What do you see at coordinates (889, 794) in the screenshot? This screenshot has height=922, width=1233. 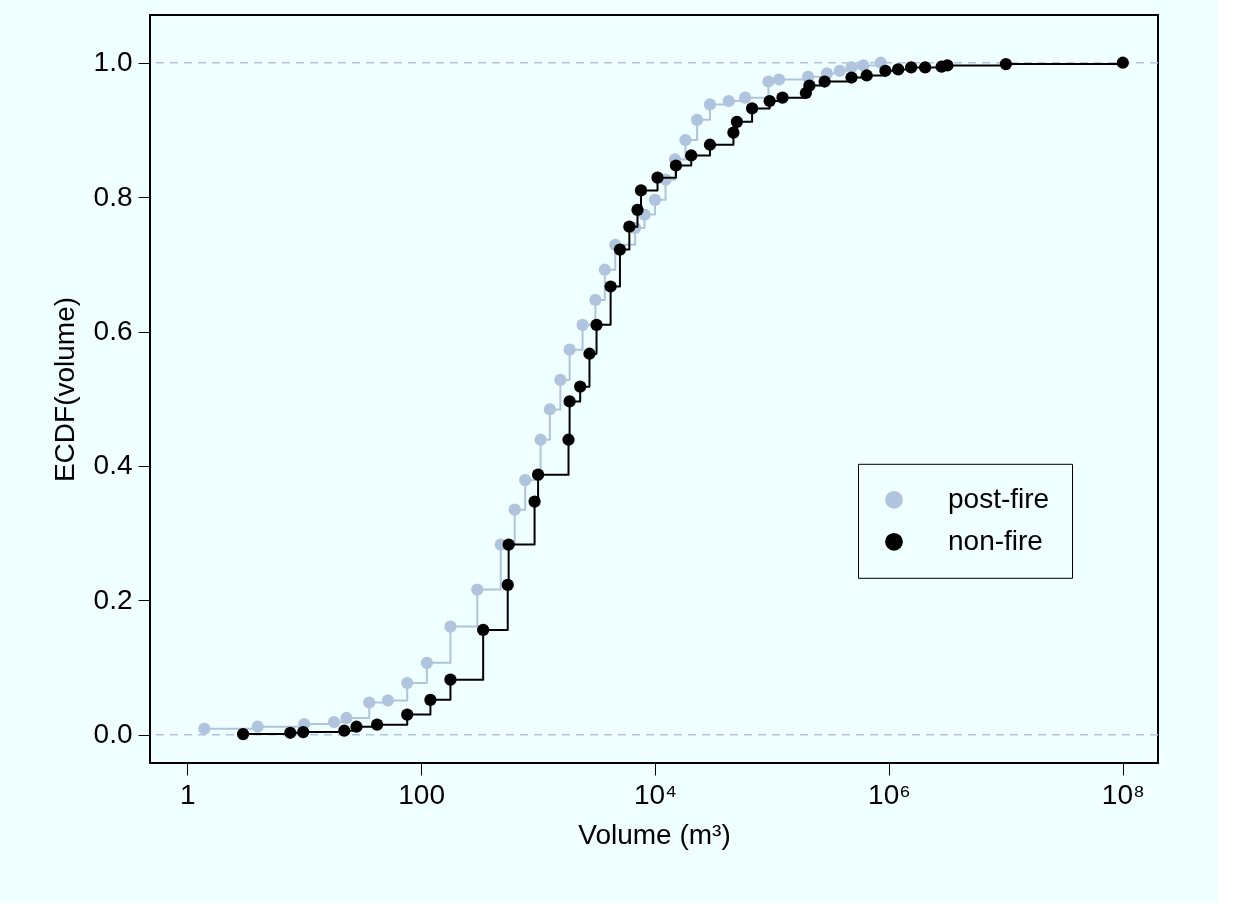 I see `x-tick-label: 10⁶` at bounding box center [889, 794].